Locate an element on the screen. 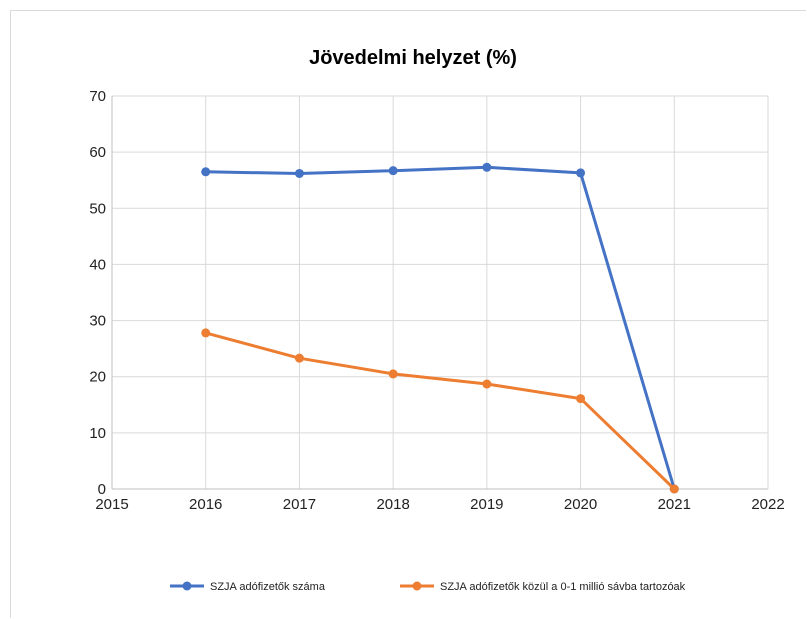 The height and width of the screenshot is (619, 807). x-tick-label: 2019 is located at coordinates (486, 504).